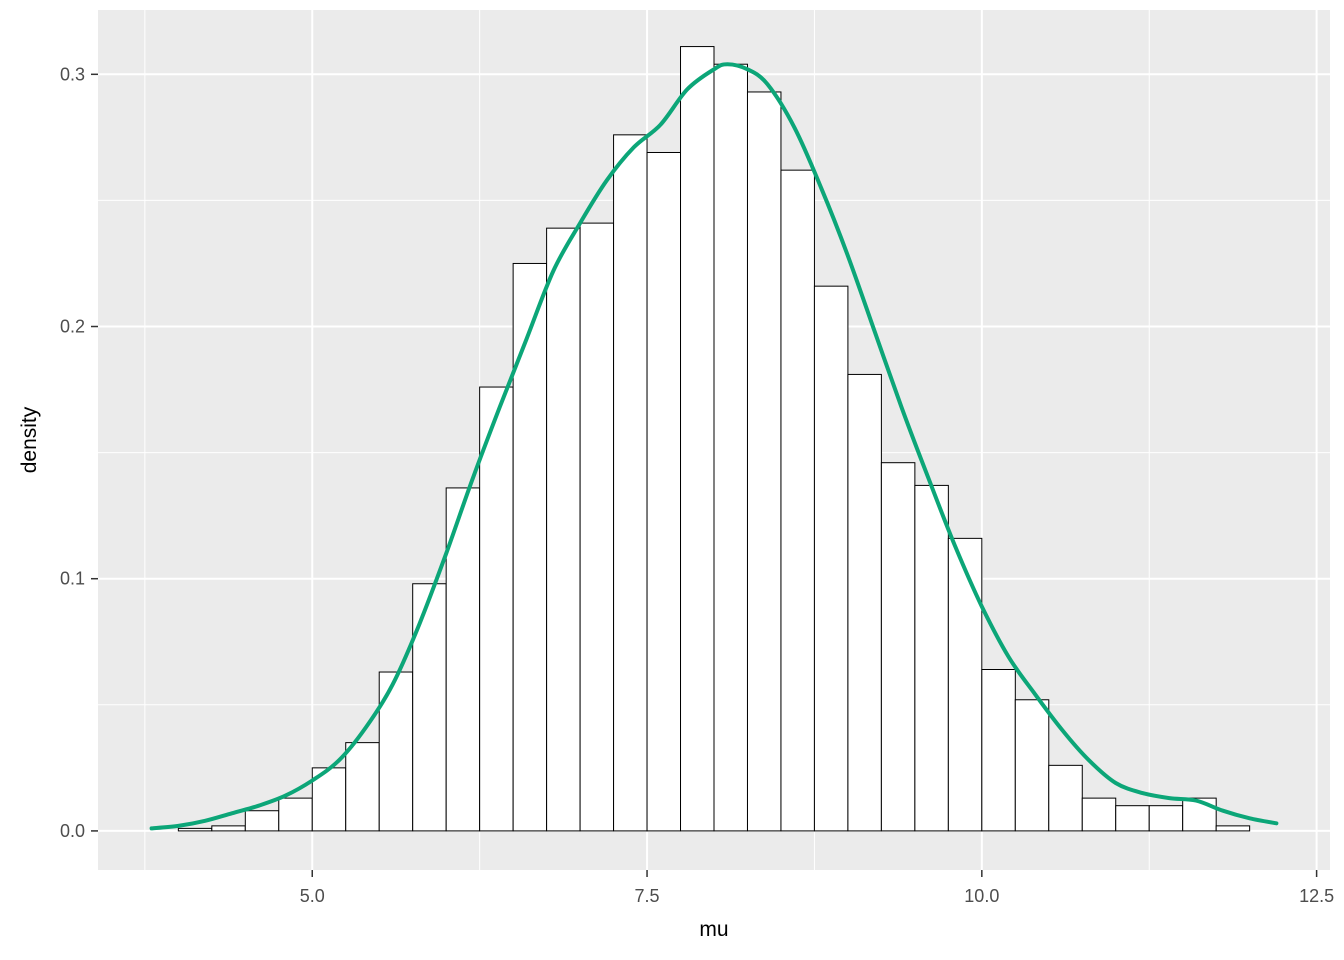  Describe the element at coordinates (1316, 896) in the screenshot. I see `x-tick-label: 12.5` at that location.